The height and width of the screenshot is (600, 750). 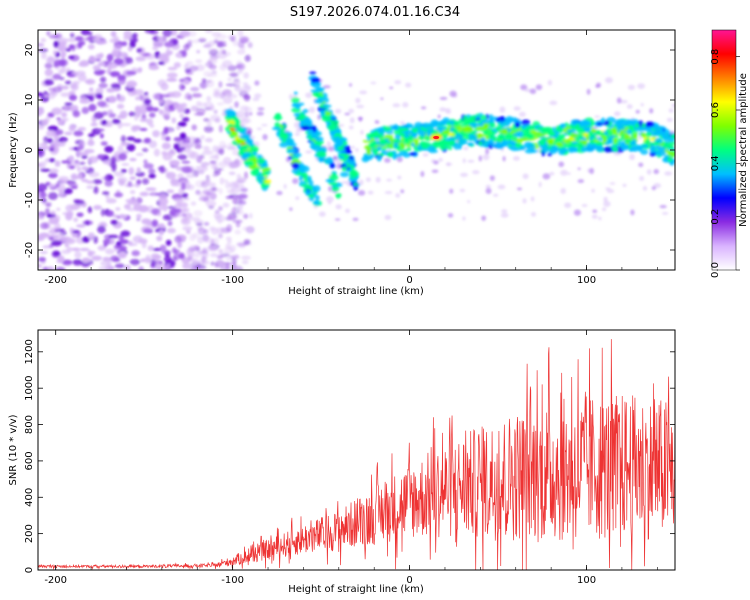 What do you see at coordinates (743, 150) in the screenshot?
I see `colorbar-label: Normalized spectral amplitude` at bounding box center [743, 150].